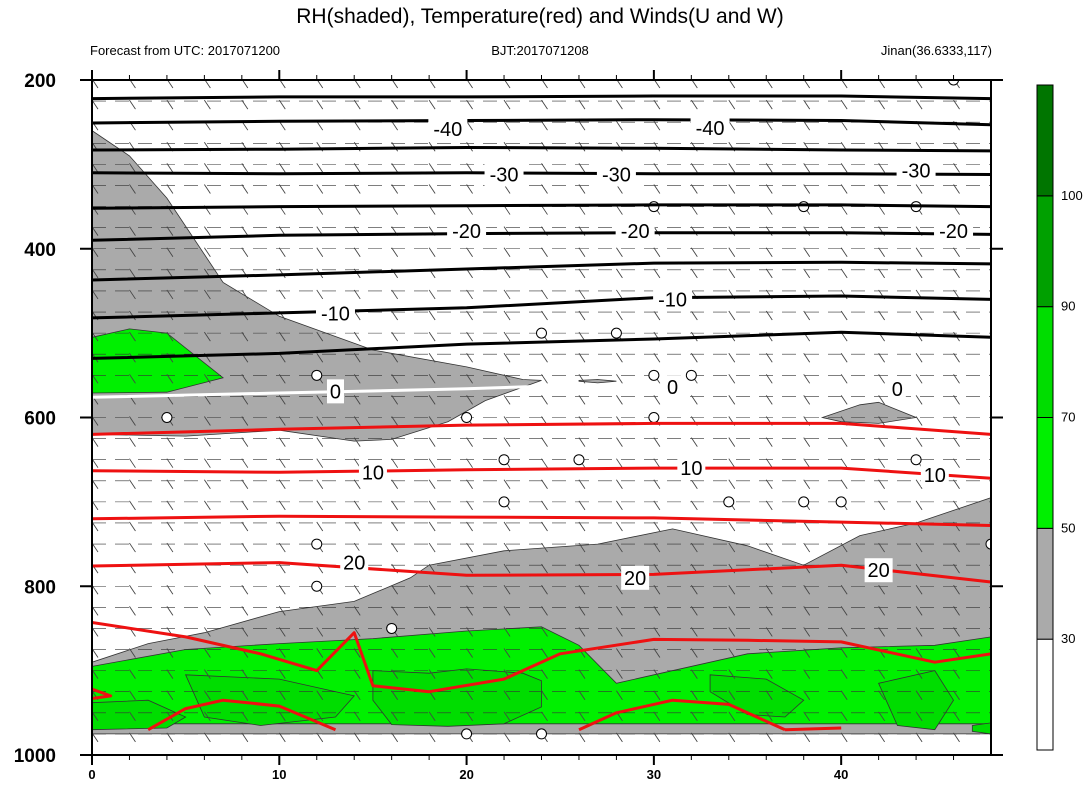  I want to click on station-label: Jinan(36.6333,117), so click(936, 50).